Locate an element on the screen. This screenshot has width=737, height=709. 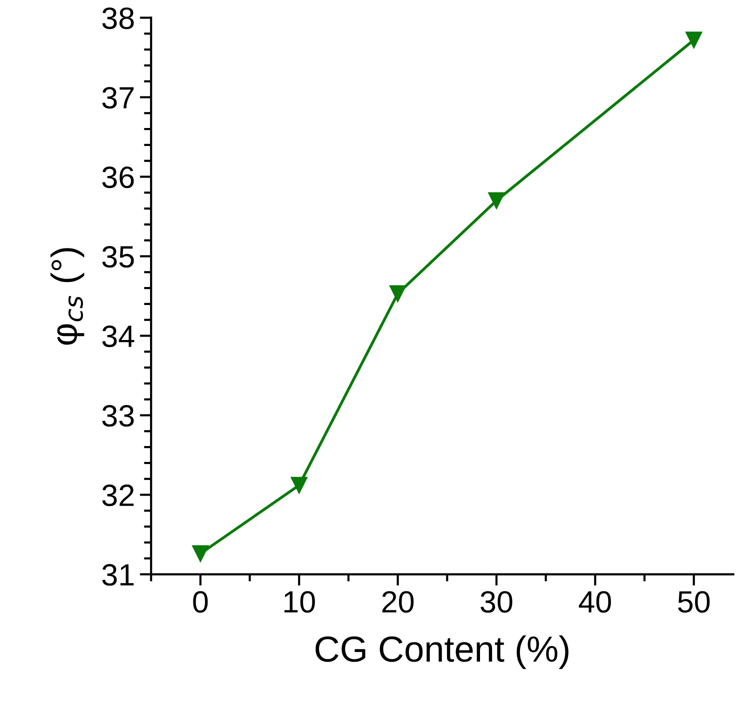
y-tick-label: 36 is located at coordinates (118, 177).